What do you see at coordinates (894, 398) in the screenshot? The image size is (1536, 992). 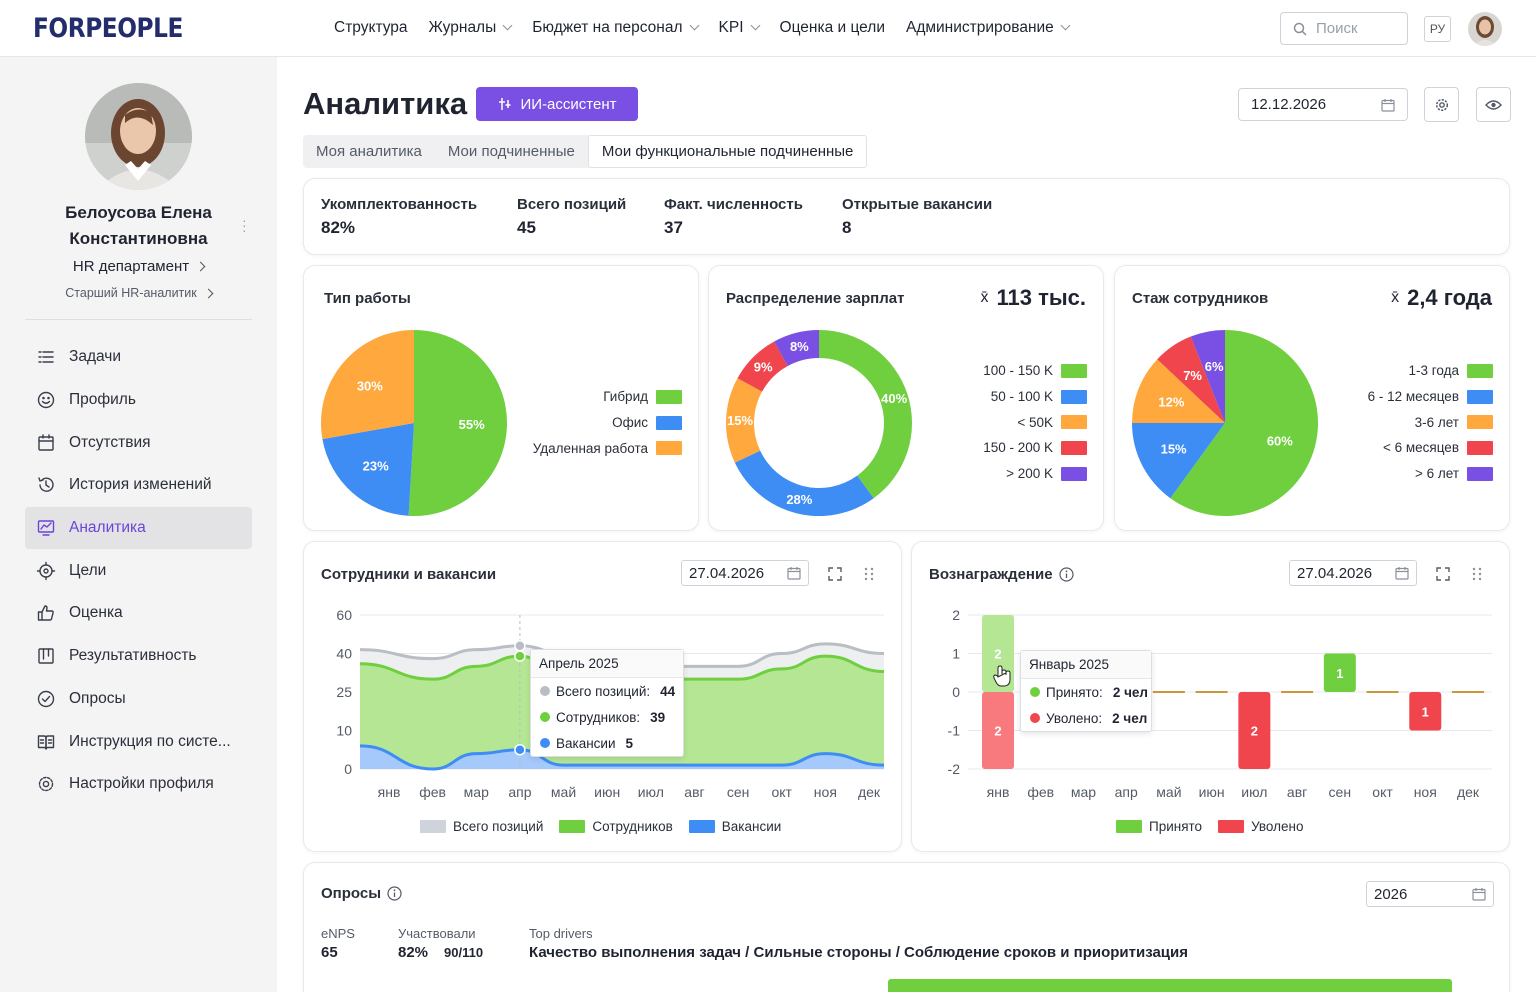 I see `slice-label: 40%` at bounding box center [894, 398].